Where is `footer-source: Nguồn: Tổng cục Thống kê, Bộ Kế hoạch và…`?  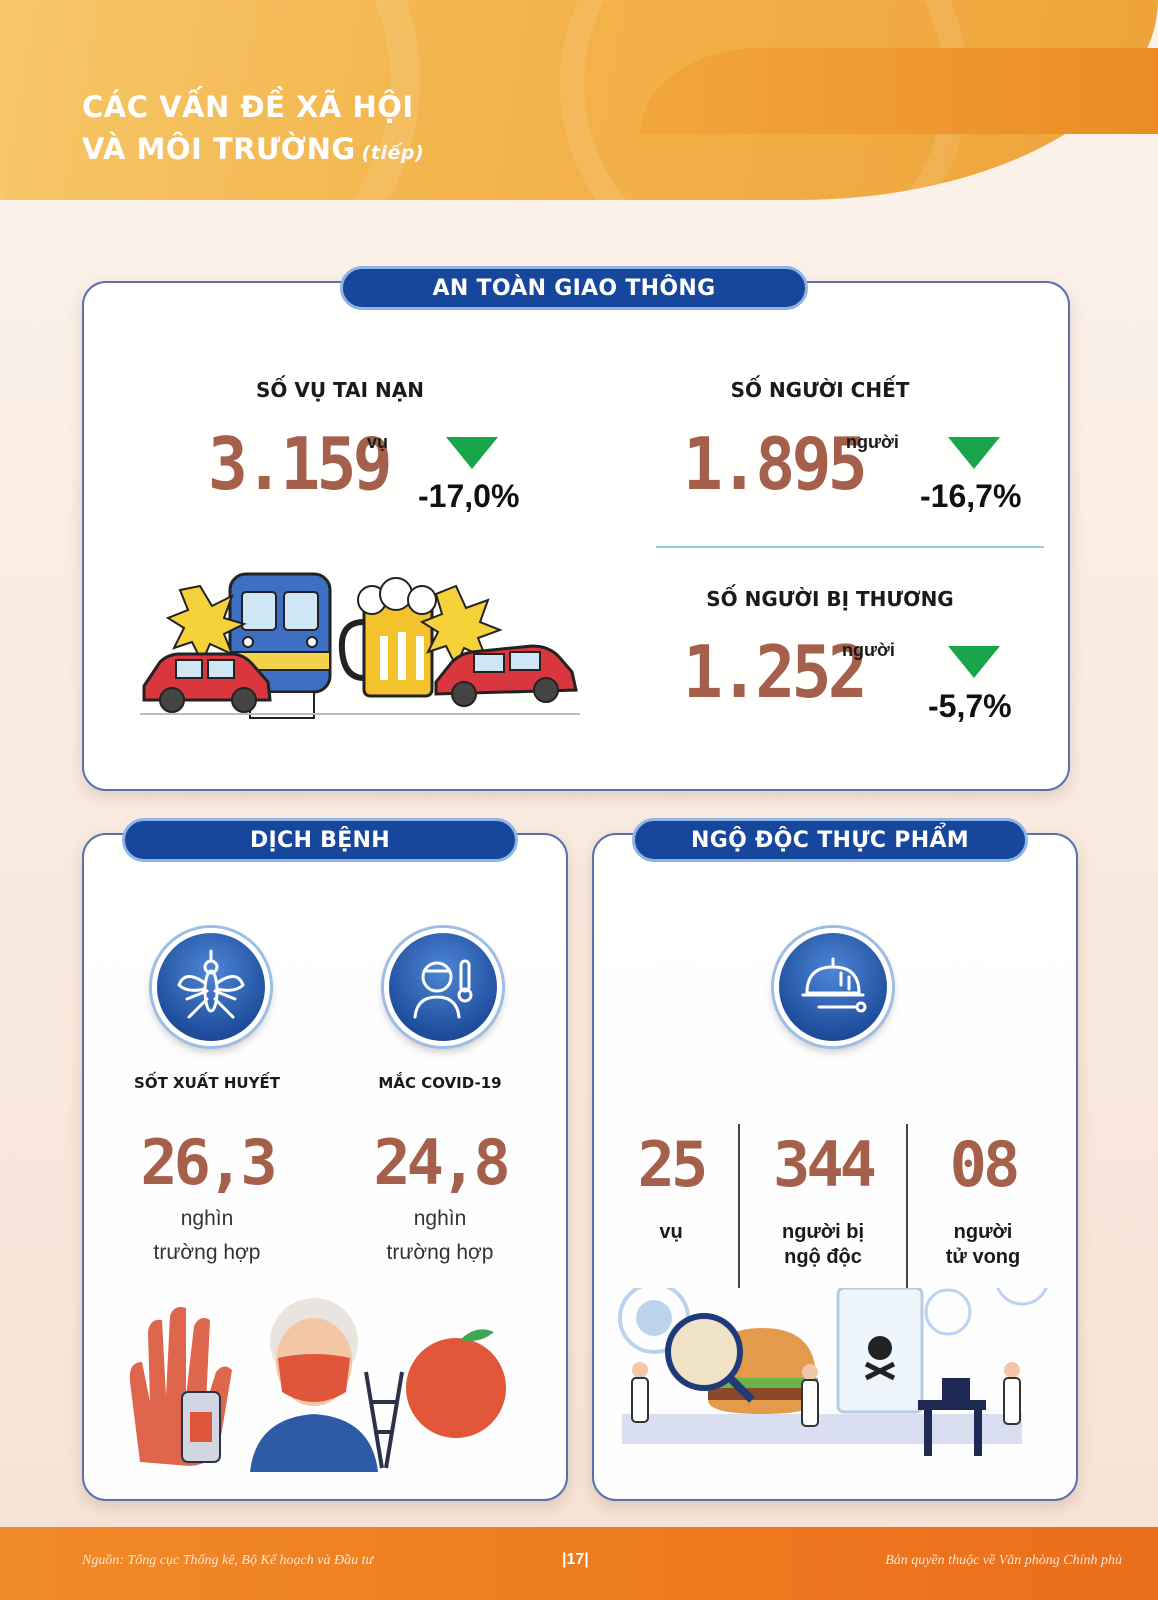 footer-source: Nguồn: Tổng cục Thống kê, Bộ Kế hoạch và… is located at coordinates (228, 1560).